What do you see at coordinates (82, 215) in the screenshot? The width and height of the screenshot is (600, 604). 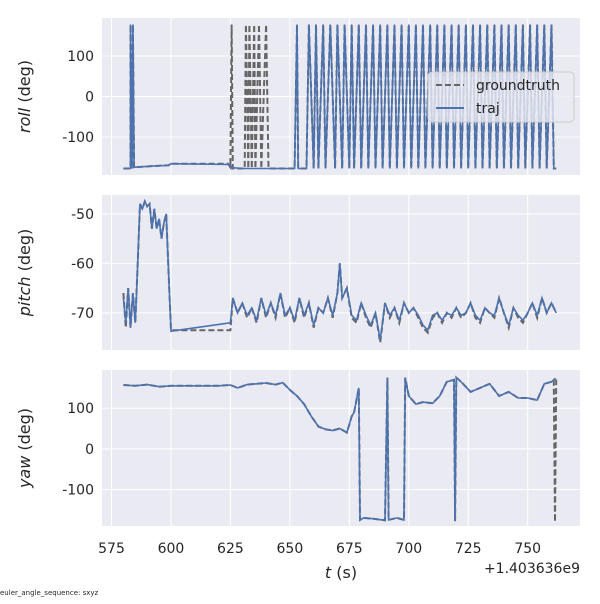 I see `y-tick-label: -50` at bounding box center [82, 215].